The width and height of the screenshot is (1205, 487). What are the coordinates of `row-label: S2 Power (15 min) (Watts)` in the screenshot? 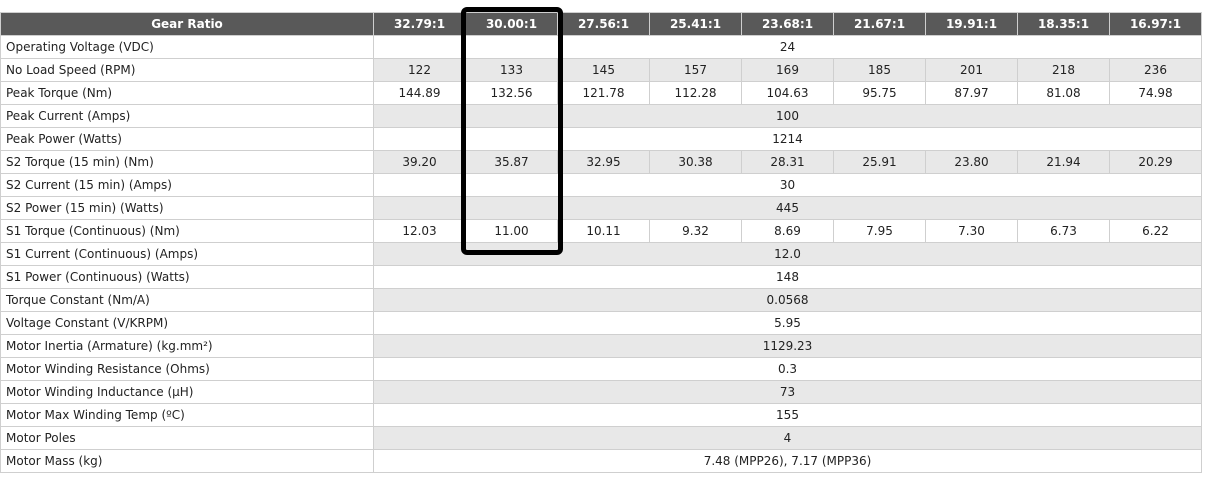 It's located at (187, 208).